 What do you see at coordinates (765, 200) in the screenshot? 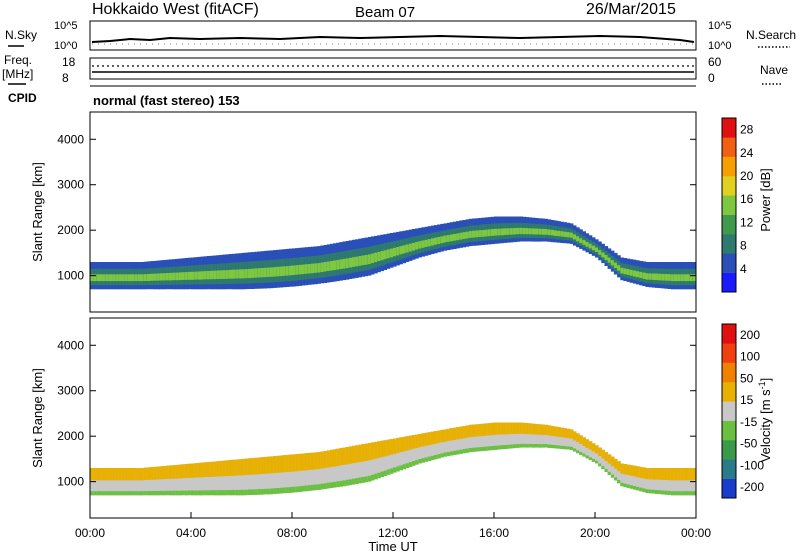
I see `power-colorbar-label: Power [dB]` at bounding box center [765, 200].